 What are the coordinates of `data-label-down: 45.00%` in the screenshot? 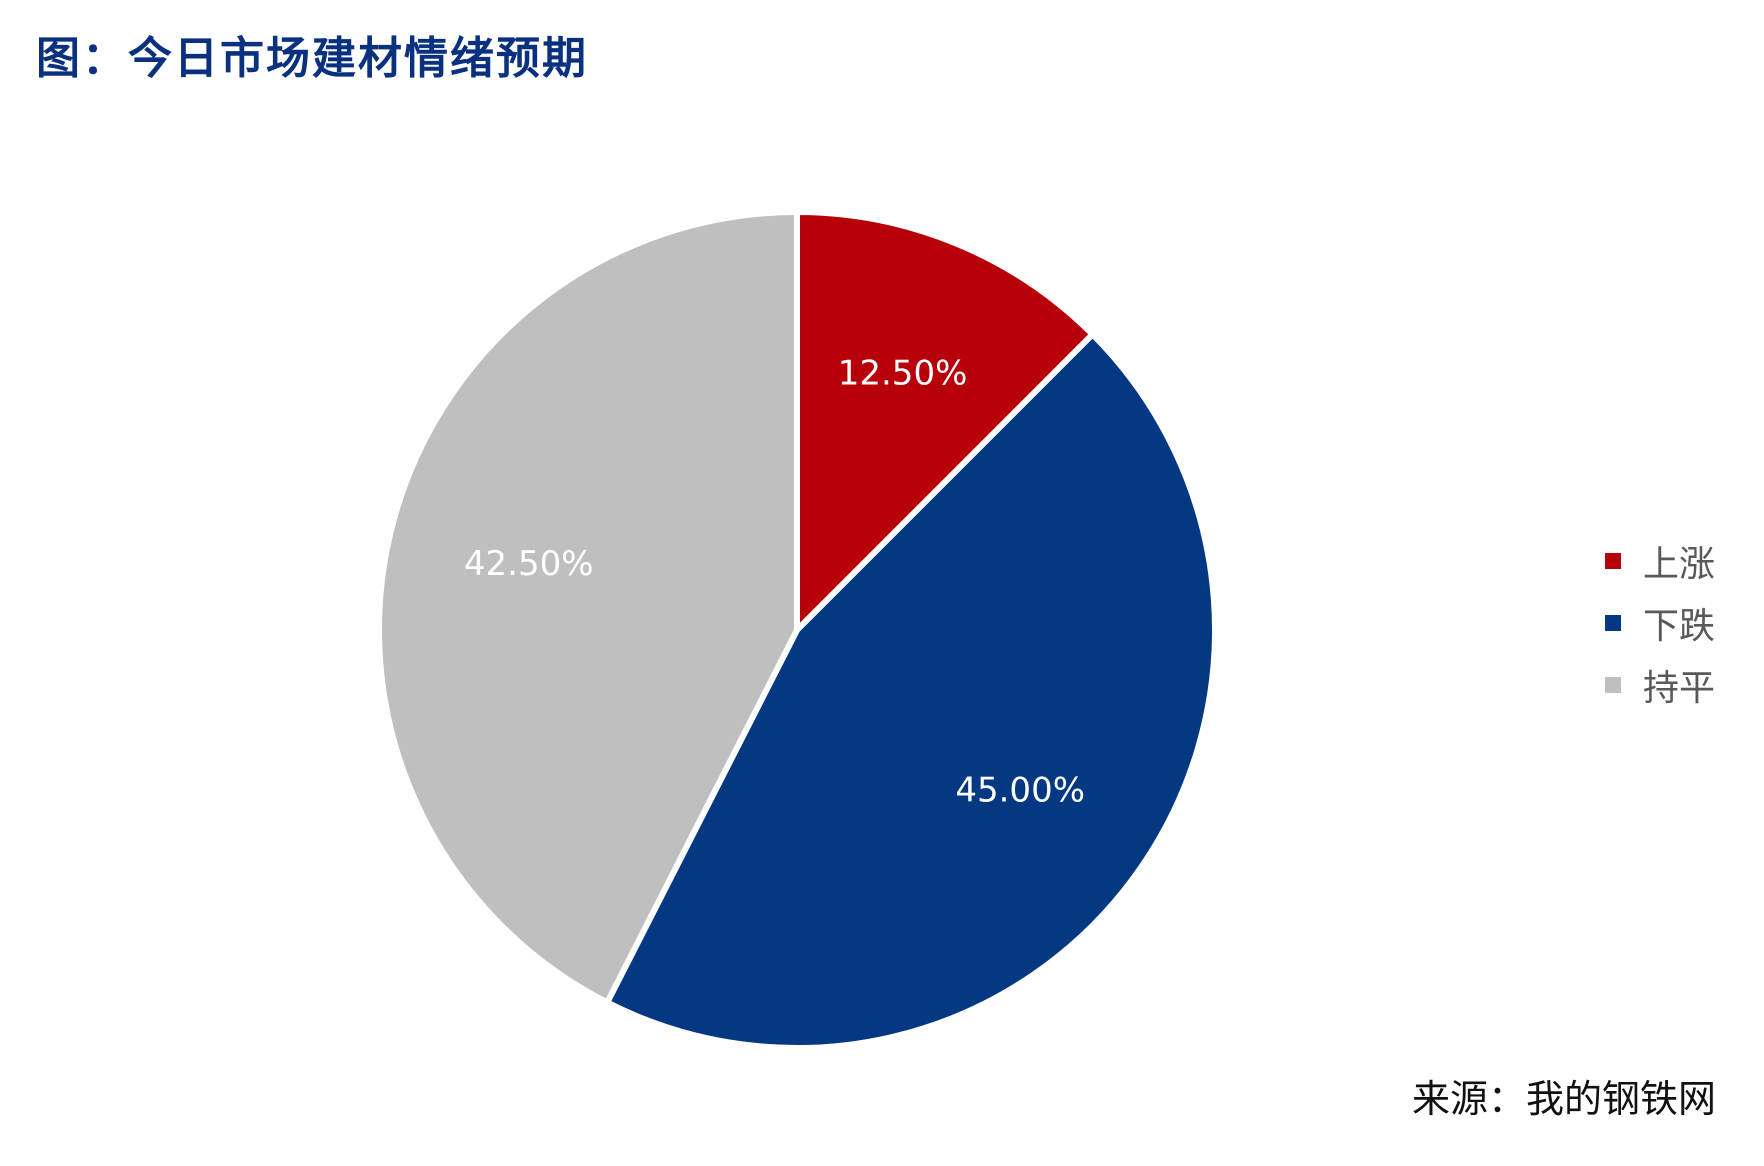 It's located at (1020, 791).